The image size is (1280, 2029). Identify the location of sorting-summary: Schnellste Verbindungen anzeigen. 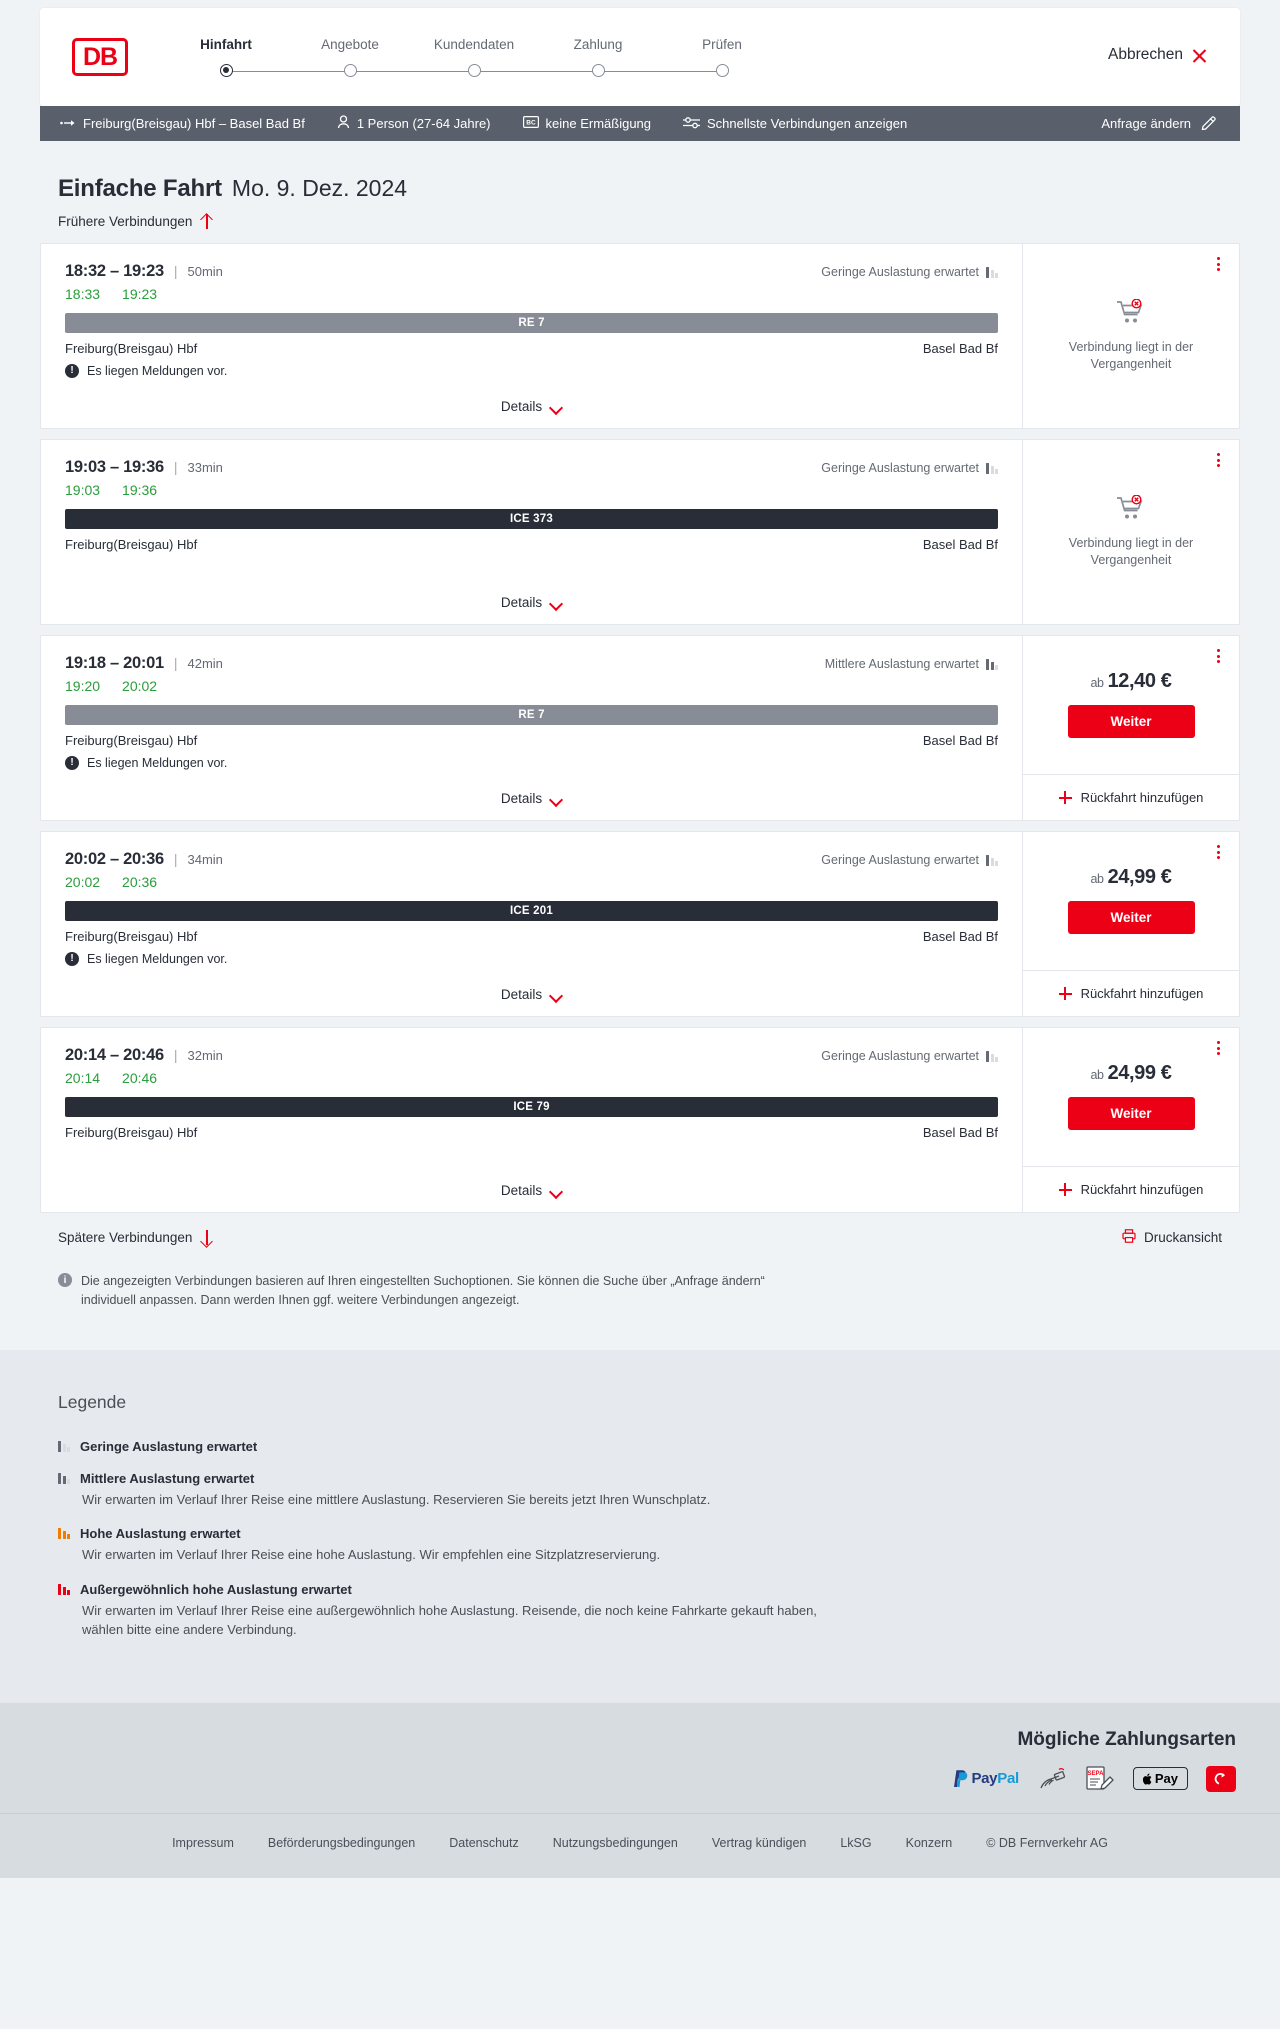
(795, 124).